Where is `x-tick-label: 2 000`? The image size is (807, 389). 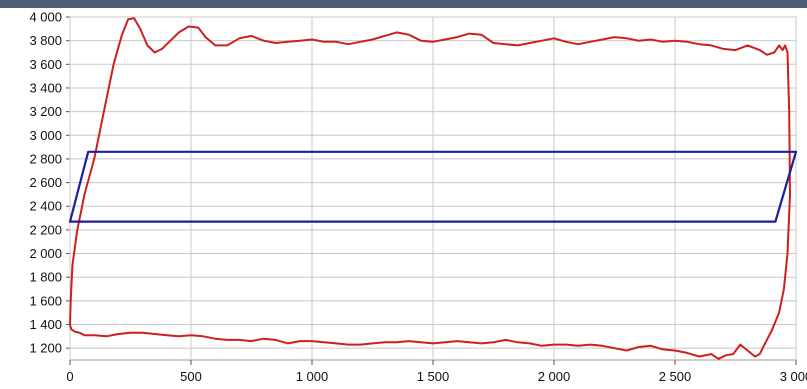
x-tick-label: 2 000 is located at coordinates (554, 376).